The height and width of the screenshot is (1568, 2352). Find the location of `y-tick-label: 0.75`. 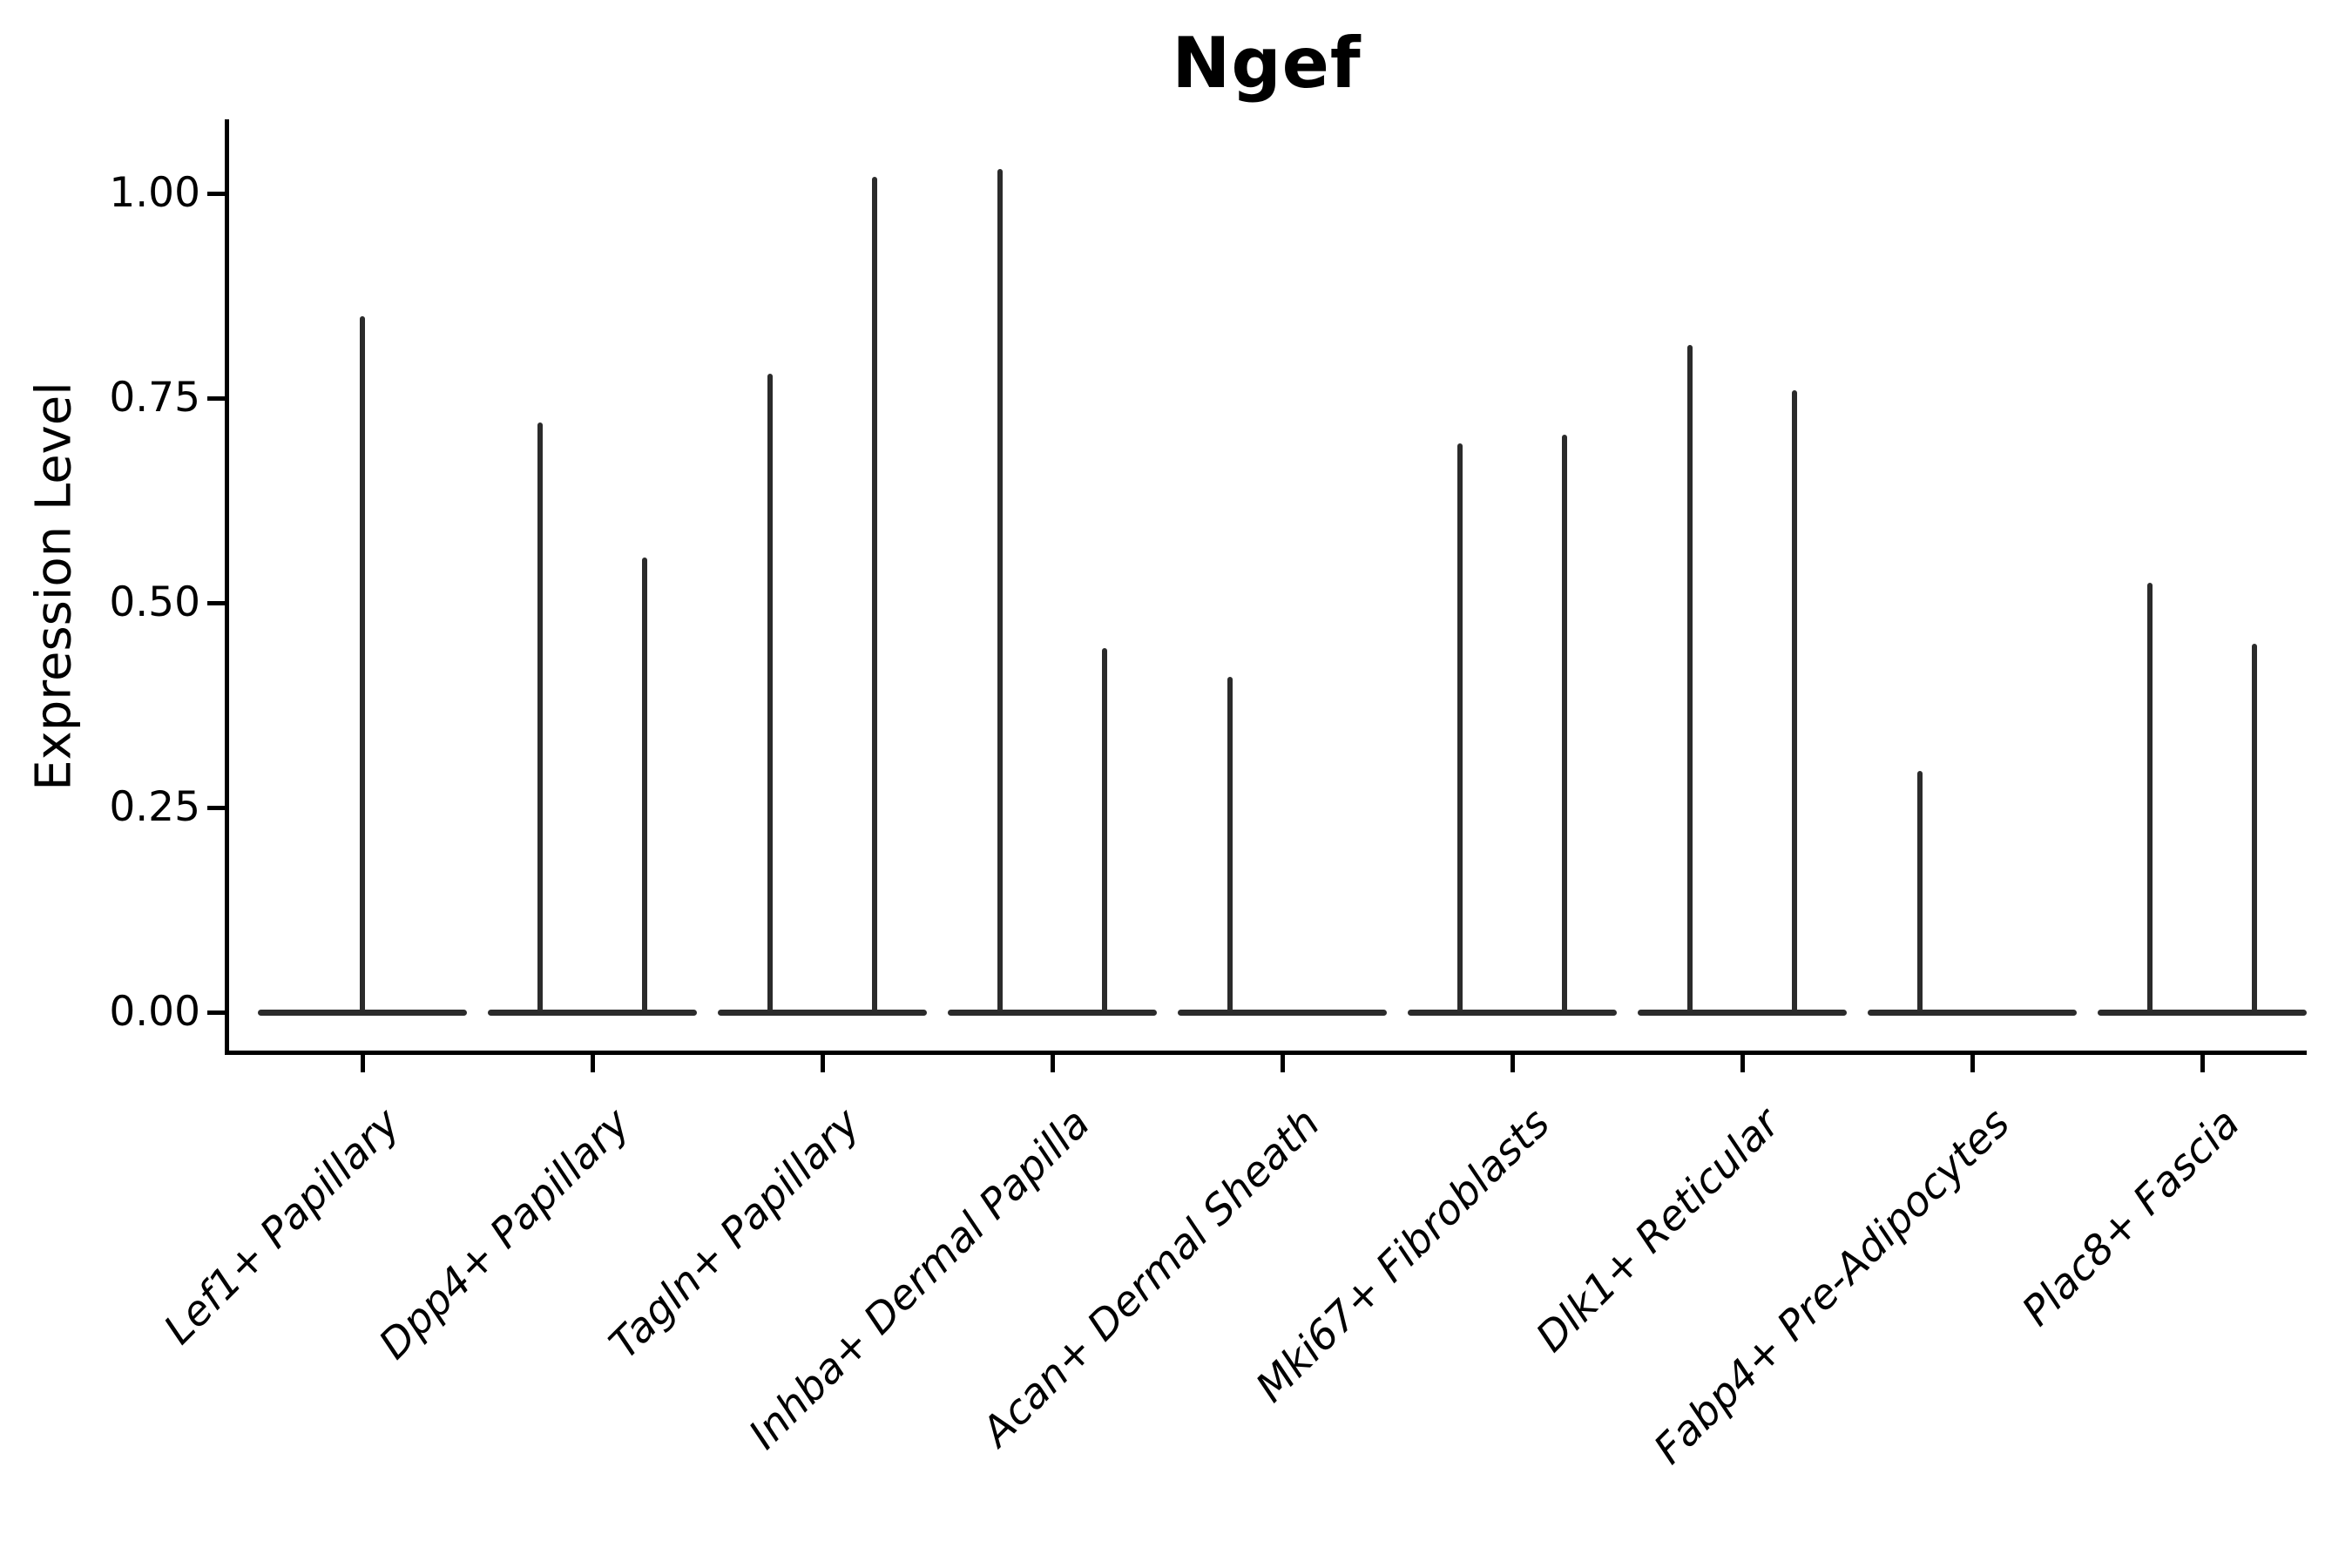

y-tick-label: 0.75 is located at coordinates (154, 398).